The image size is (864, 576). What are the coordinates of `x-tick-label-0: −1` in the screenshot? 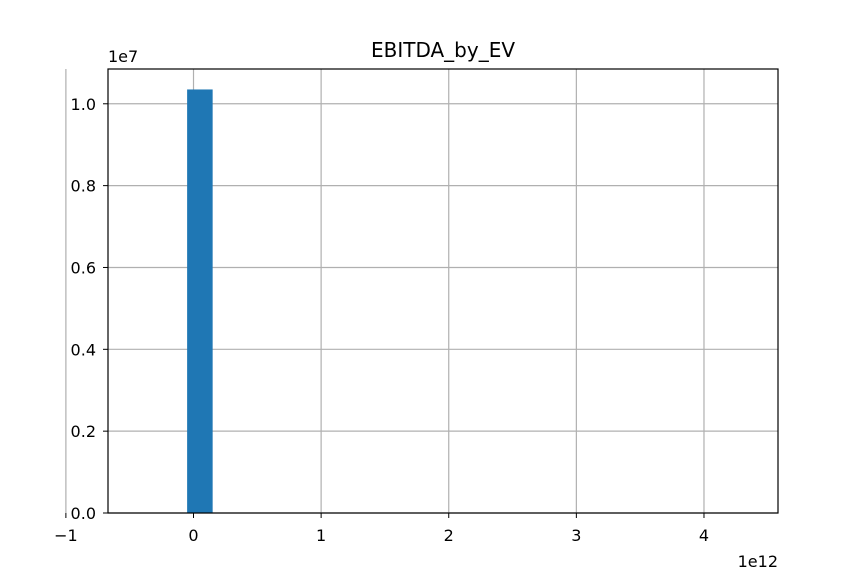 It's located at (66, 535).